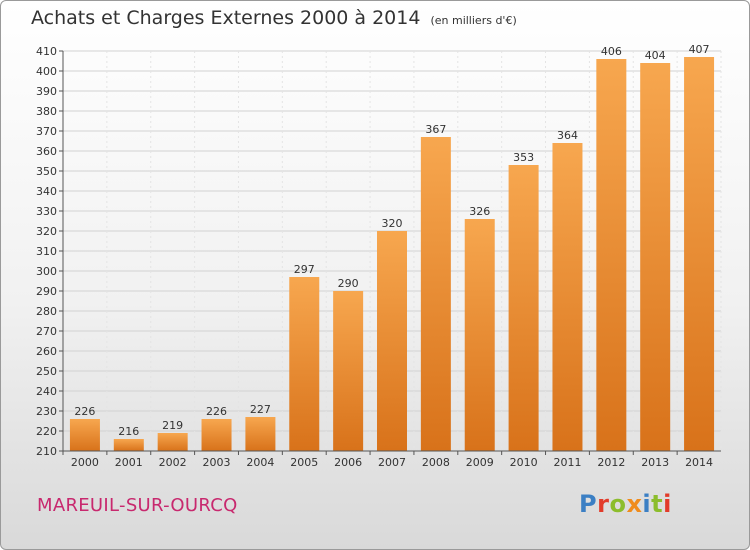  Describe the element at coordinates (655, 55) in the screenshot. I see `data-label: 404` at that location.